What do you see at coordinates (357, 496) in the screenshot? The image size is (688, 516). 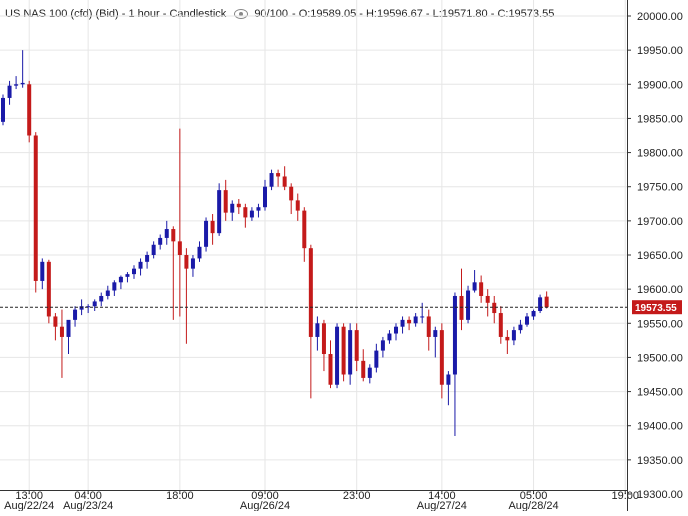 I see `x-tick-label: 23:00` at bounding box center [357, 496].